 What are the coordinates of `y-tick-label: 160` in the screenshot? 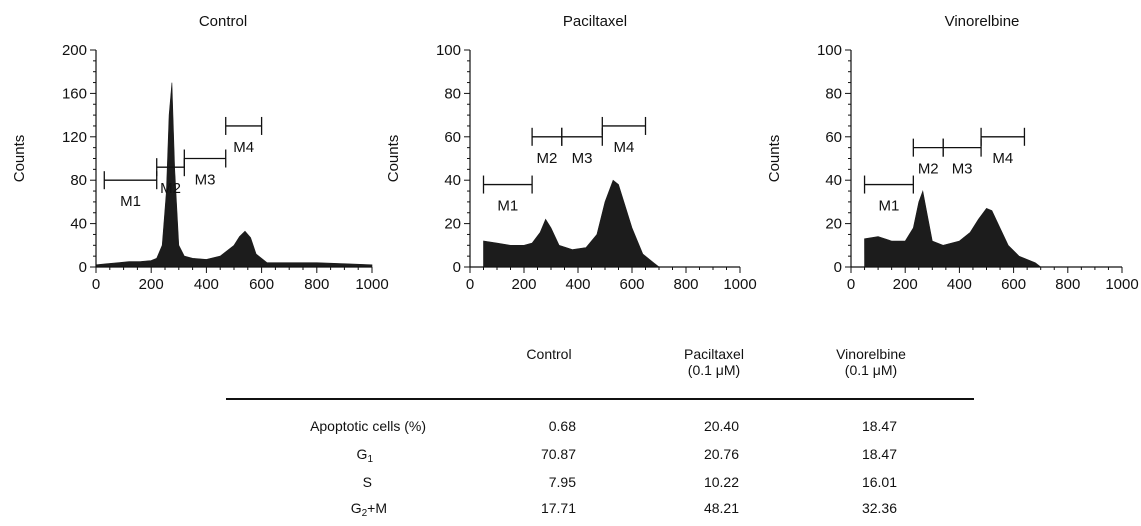 It's located at (74, 93).